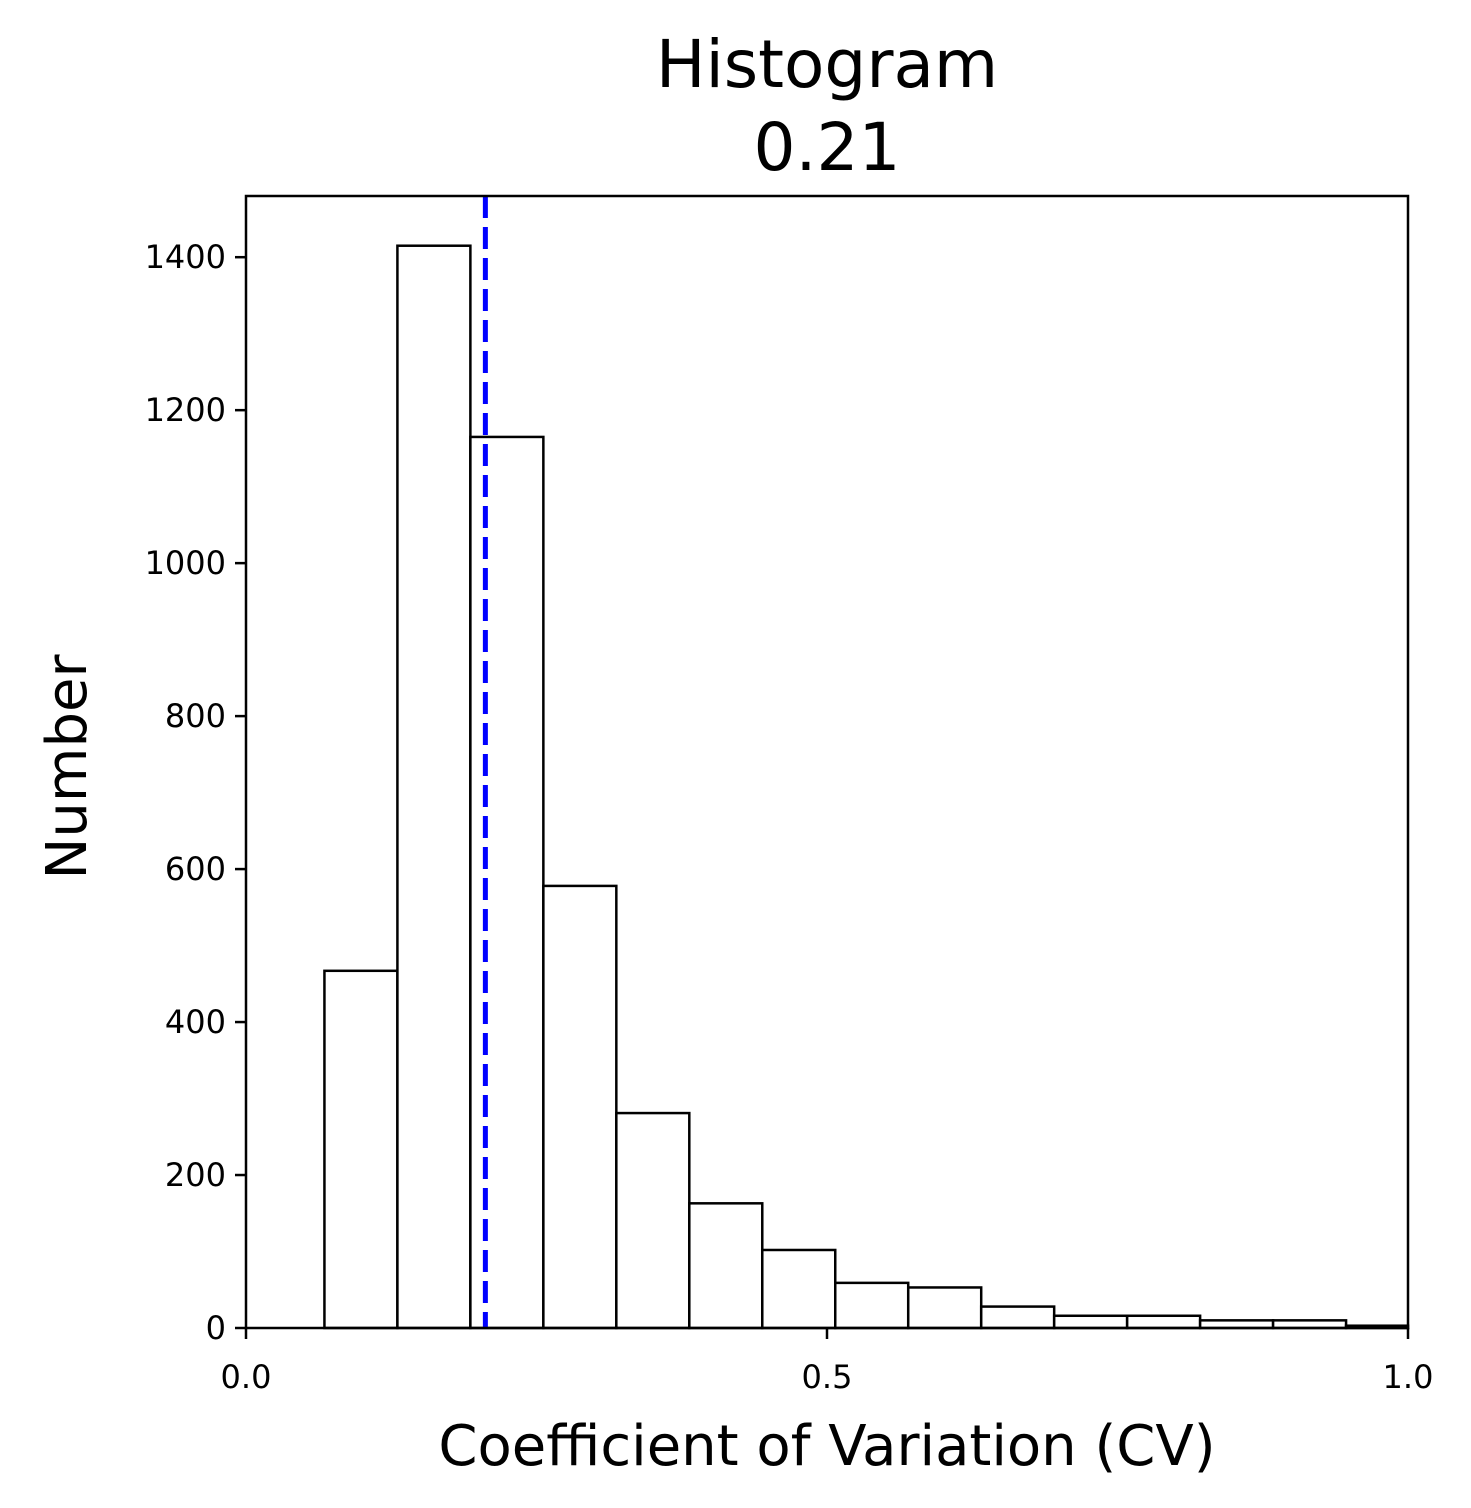  What do you see at coordinates (827, 64) in the screenshot?
I see `chart-title-line1: Histogram` at bounding box center [827, 64].